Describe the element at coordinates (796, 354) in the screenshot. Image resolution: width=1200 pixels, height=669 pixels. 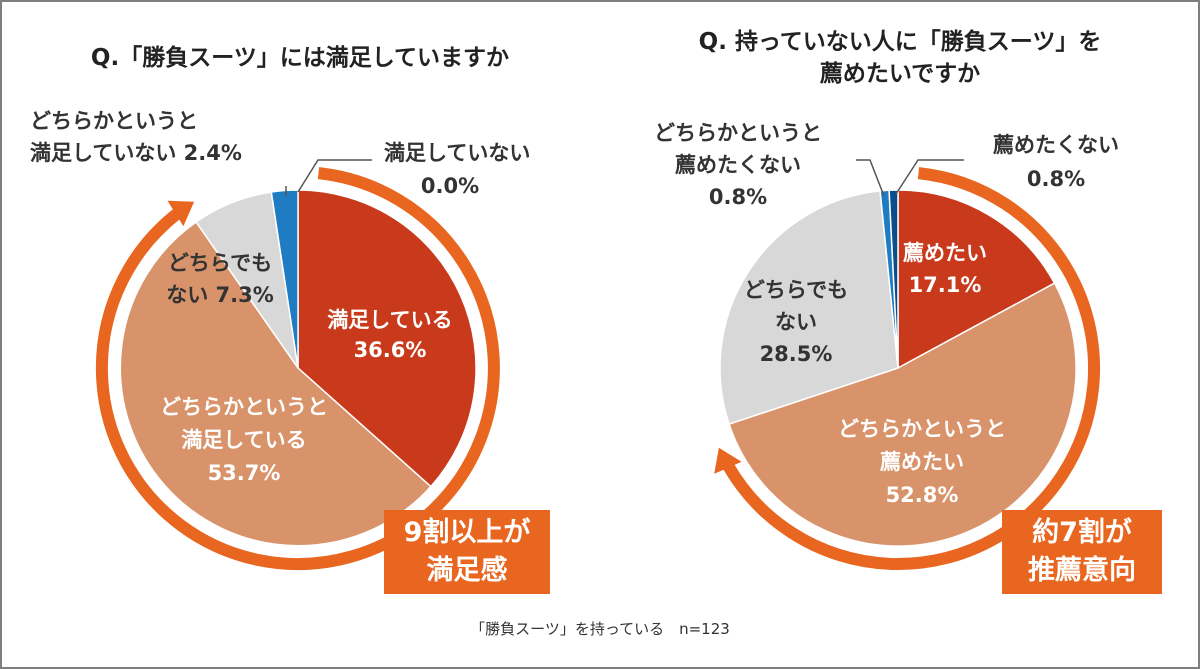
I see `label-neither-r-pct: 28.5%` at that location.